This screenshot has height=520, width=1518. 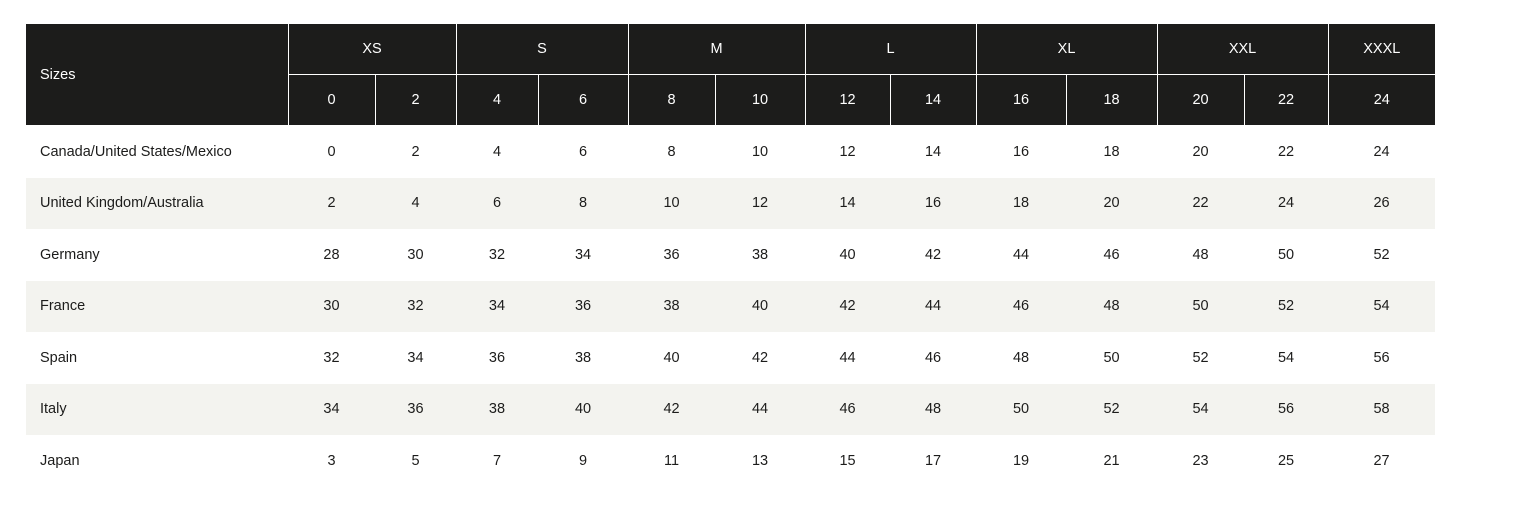 What do you see at coordinates (847, 100) in the screenshot?
I see `size-number-header: 12` at bounding box center [847, 100].